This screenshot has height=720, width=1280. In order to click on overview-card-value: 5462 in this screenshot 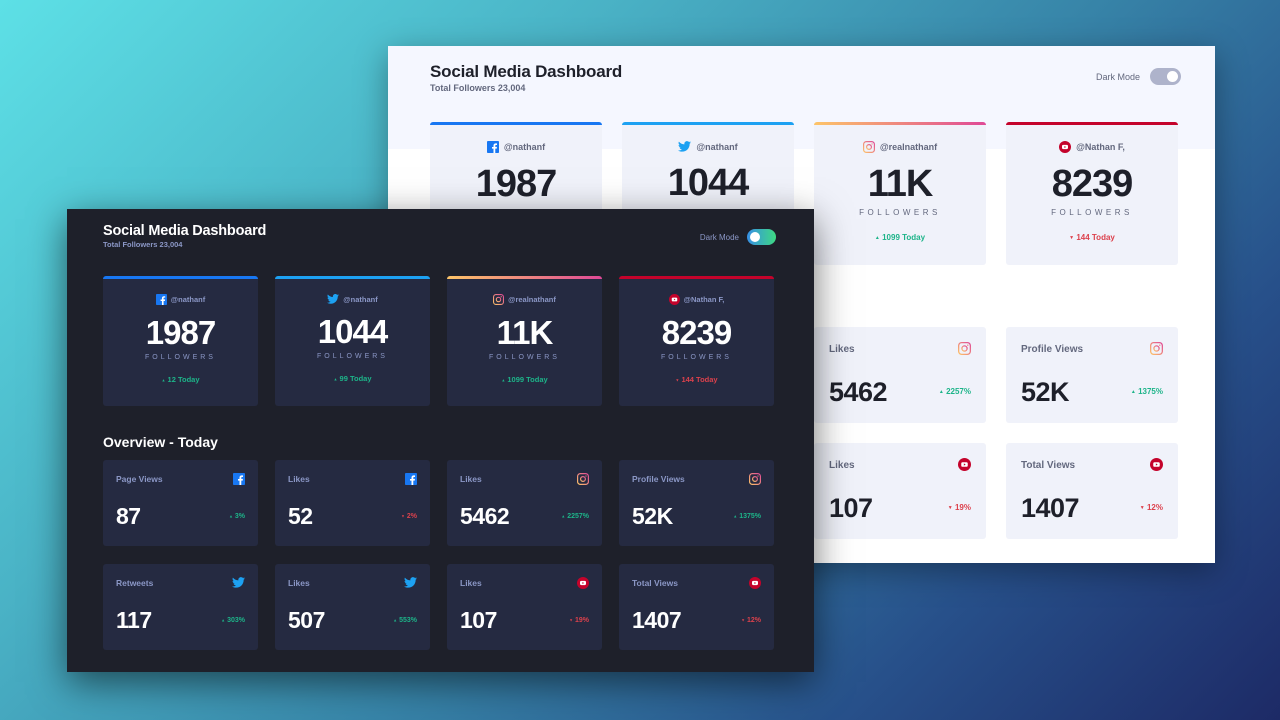, I will do `click(485, 516)`.